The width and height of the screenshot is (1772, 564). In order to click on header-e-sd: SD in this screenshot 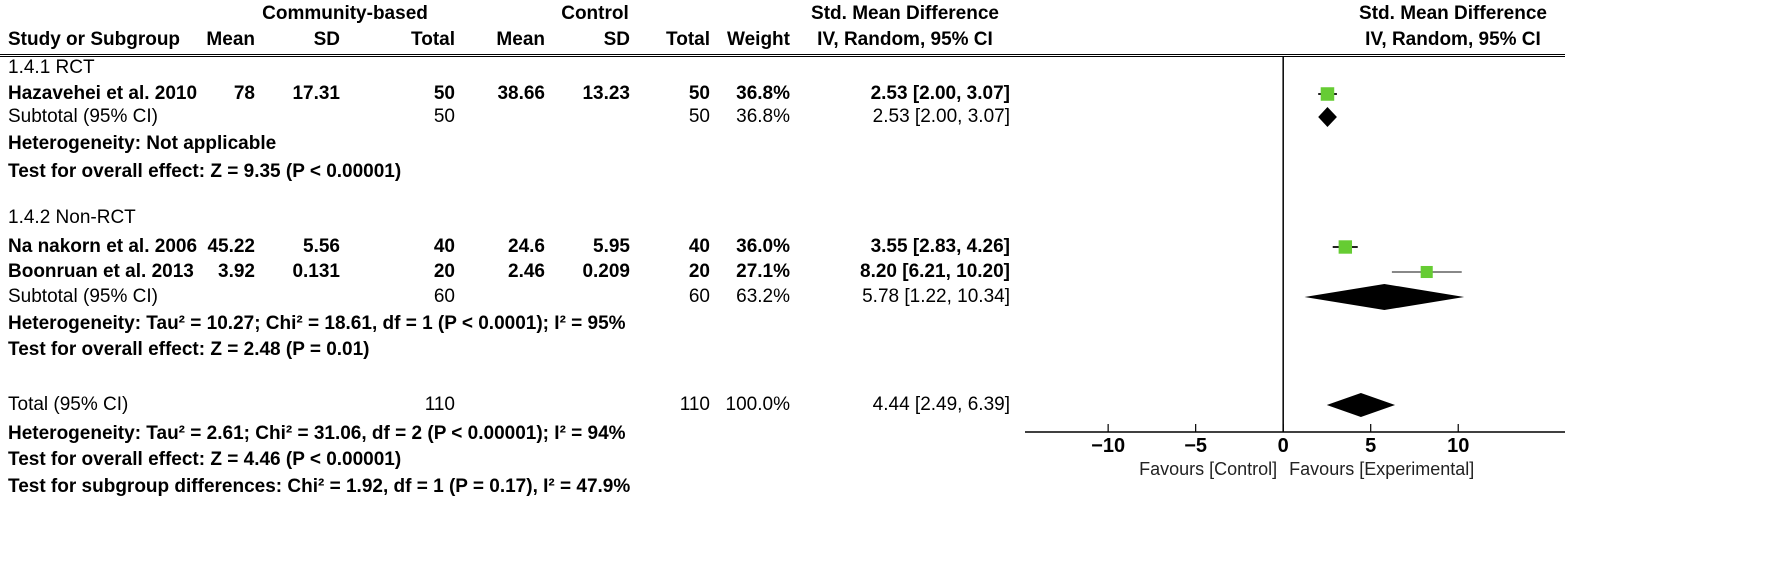, I will do `click(326, 39)`.